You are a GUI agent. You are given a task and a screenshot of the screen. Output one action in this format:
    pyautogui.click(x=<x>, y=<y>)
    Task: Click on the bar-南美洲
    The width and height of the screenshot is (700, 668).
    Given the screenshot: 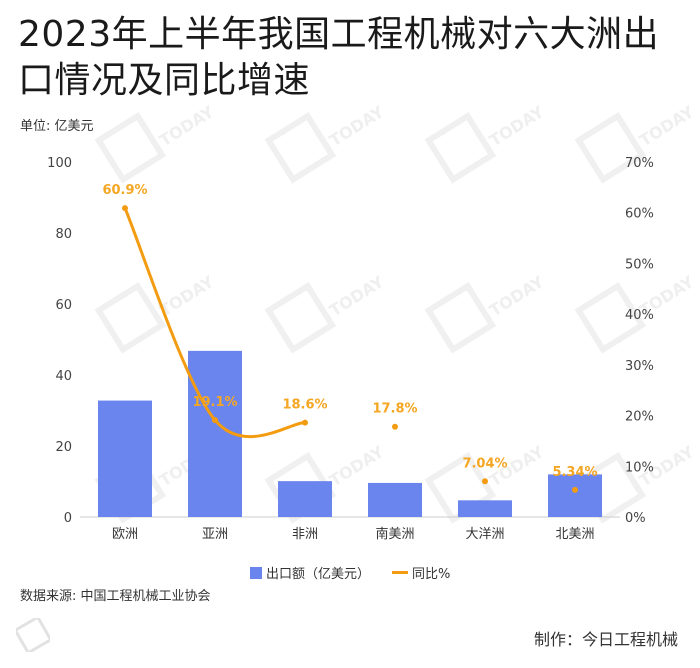 What is the action you would take?
    pyautogui.click(x=395, y=499)
    